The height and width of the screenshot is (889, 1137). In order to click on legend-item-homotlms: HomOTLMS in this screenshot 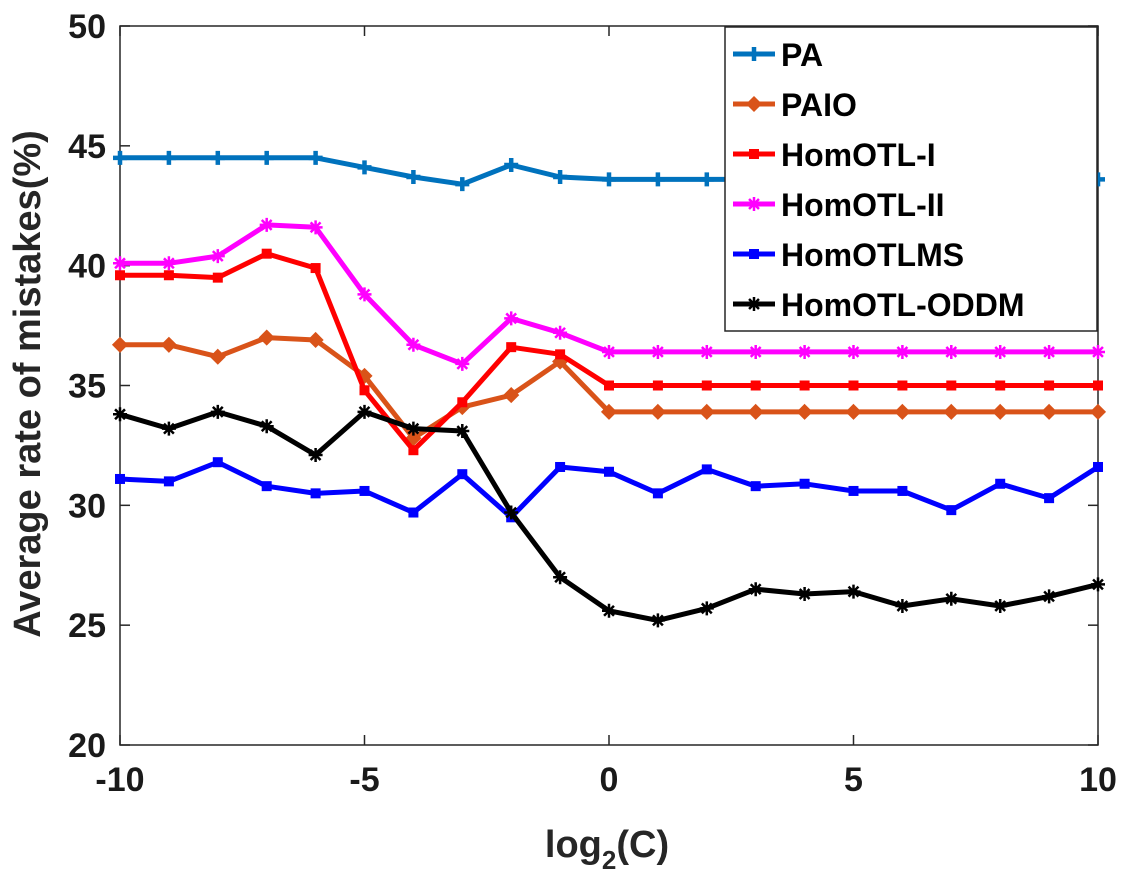, I will do `click(848, 255)`.